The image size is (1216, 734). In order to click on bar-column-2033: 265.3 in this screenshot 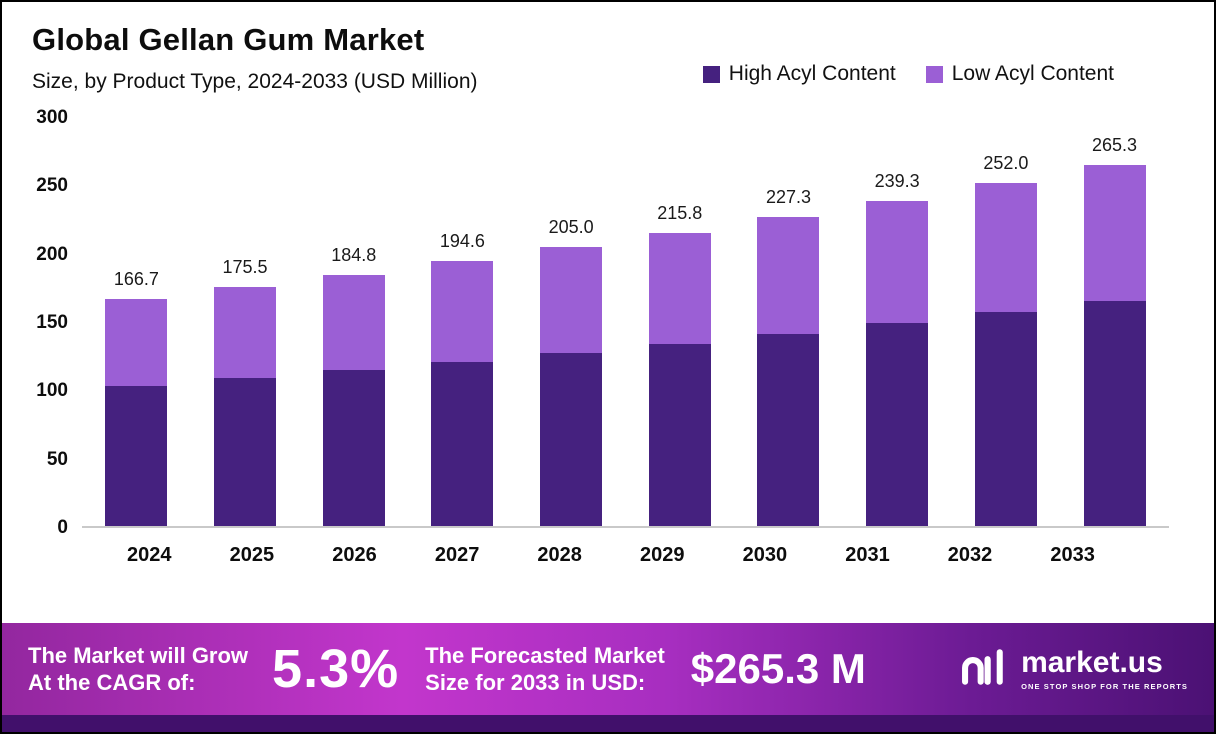, I will do `click(1114, 322)`.